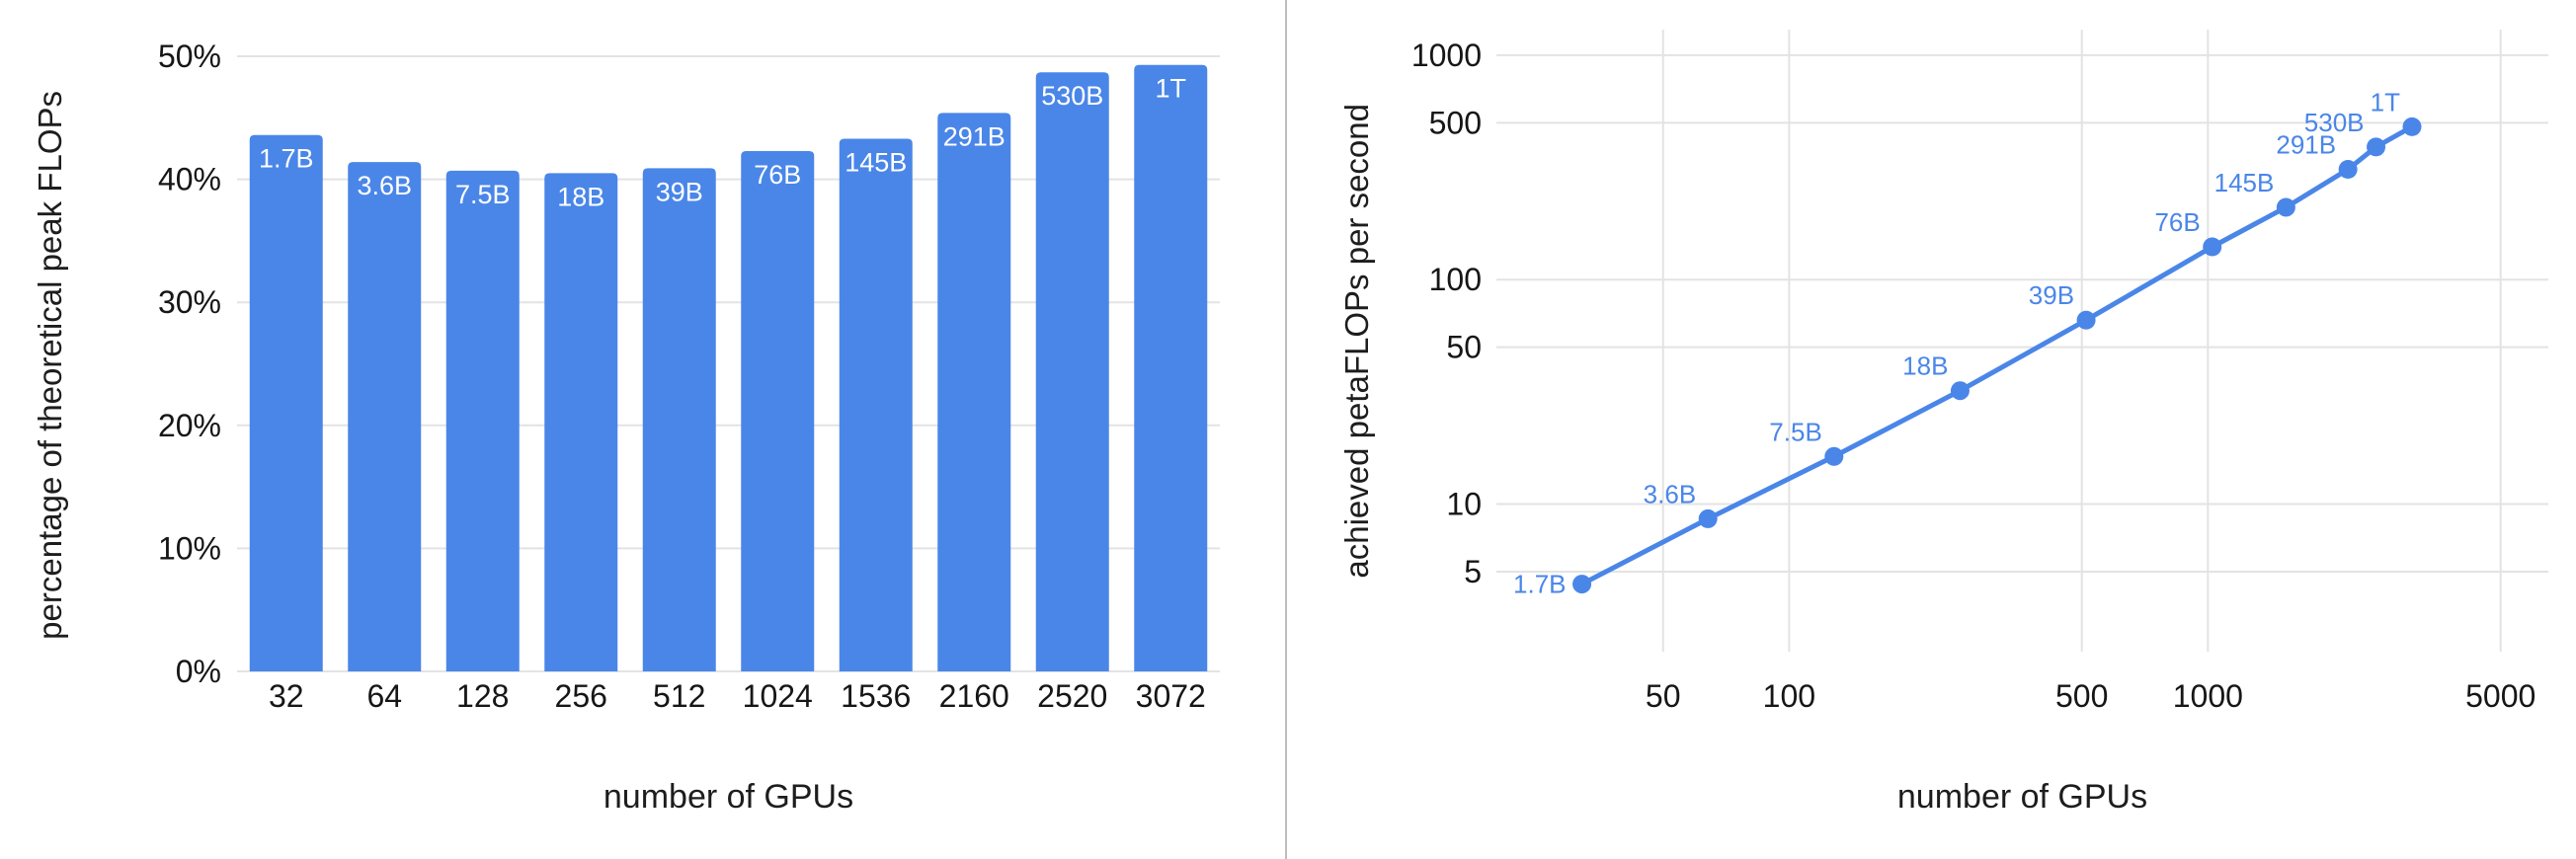  I want to click on bar-value-label: 18B, so click(580, 196).